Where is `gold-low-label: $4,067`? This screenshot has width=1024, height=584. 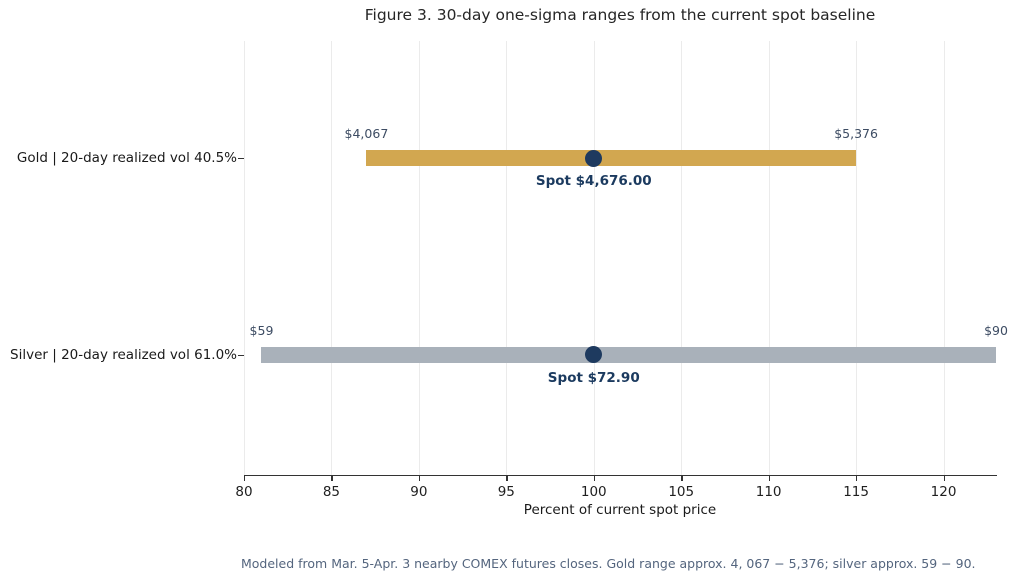 gold-low-label: $4,067 is located at coordinates (366, 134).